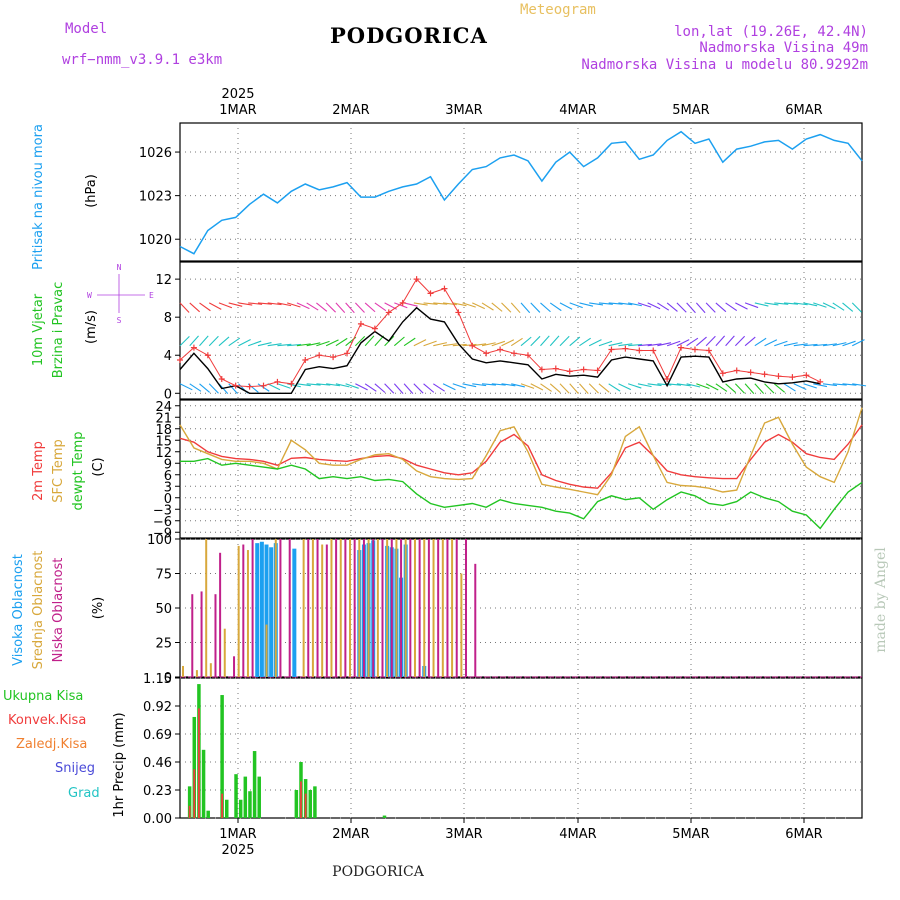  Describe the element at coordinates (163, 430) in the screenshot. I see `y-tick-label: 18` at that location.